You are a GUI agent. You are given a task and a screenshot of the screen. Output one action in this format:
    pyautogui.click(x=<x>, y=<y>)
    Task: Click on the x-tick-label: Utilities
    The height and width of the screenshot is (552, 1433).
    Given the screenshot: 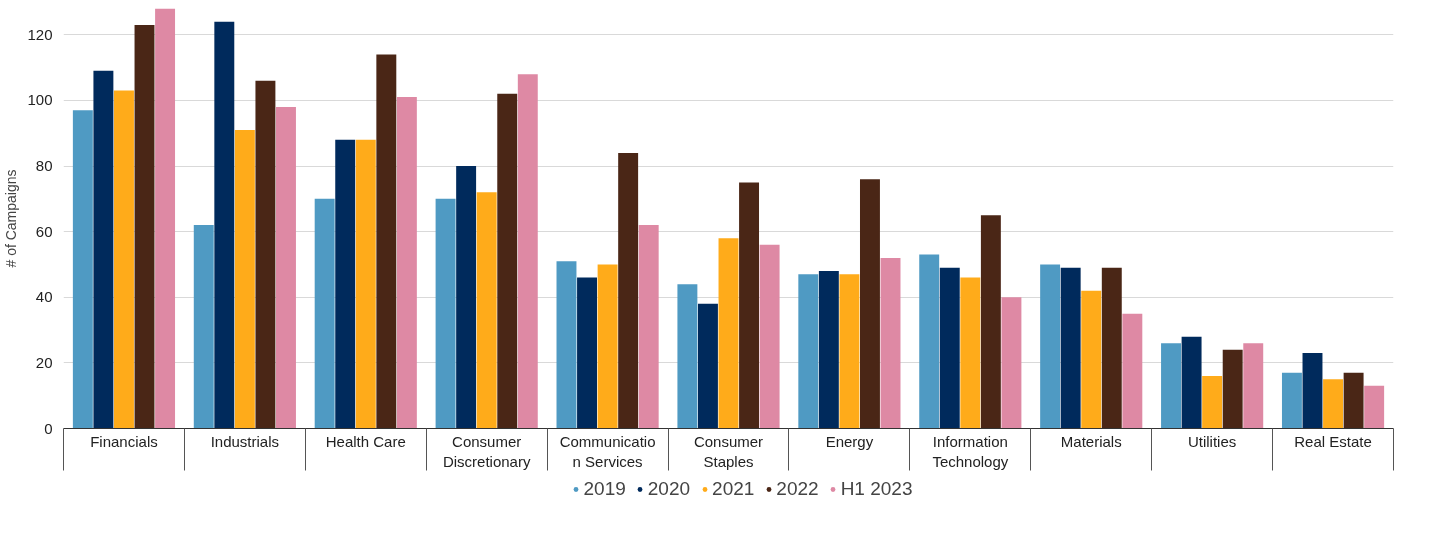 What is the action you would take?
    pyautogui.click(x=1212, y=441)
    